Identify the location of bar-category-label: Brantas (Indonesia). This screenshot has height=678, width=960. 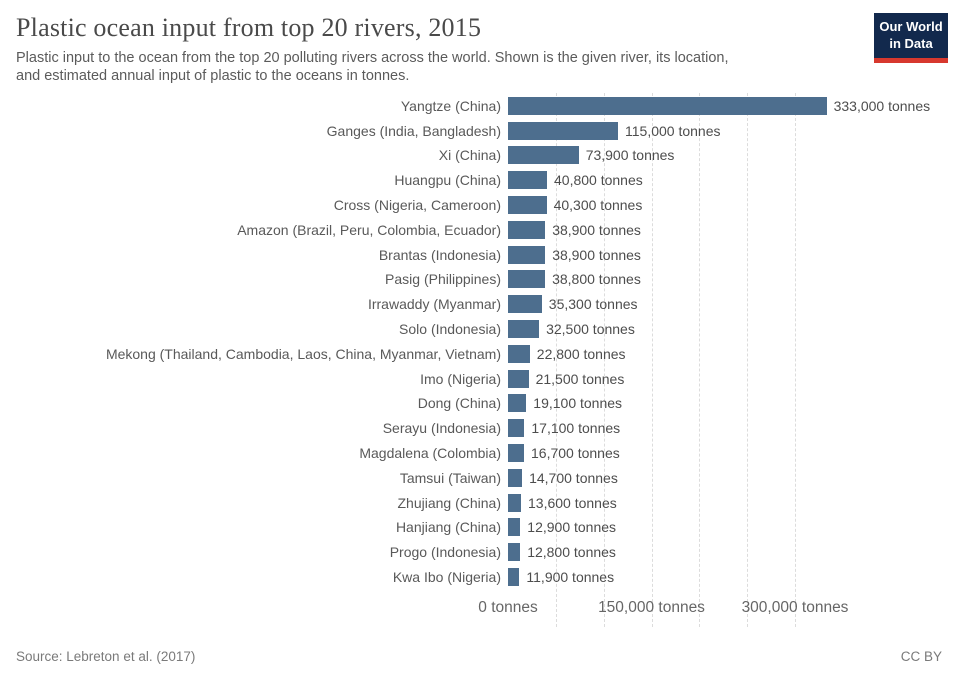
(439, 254).